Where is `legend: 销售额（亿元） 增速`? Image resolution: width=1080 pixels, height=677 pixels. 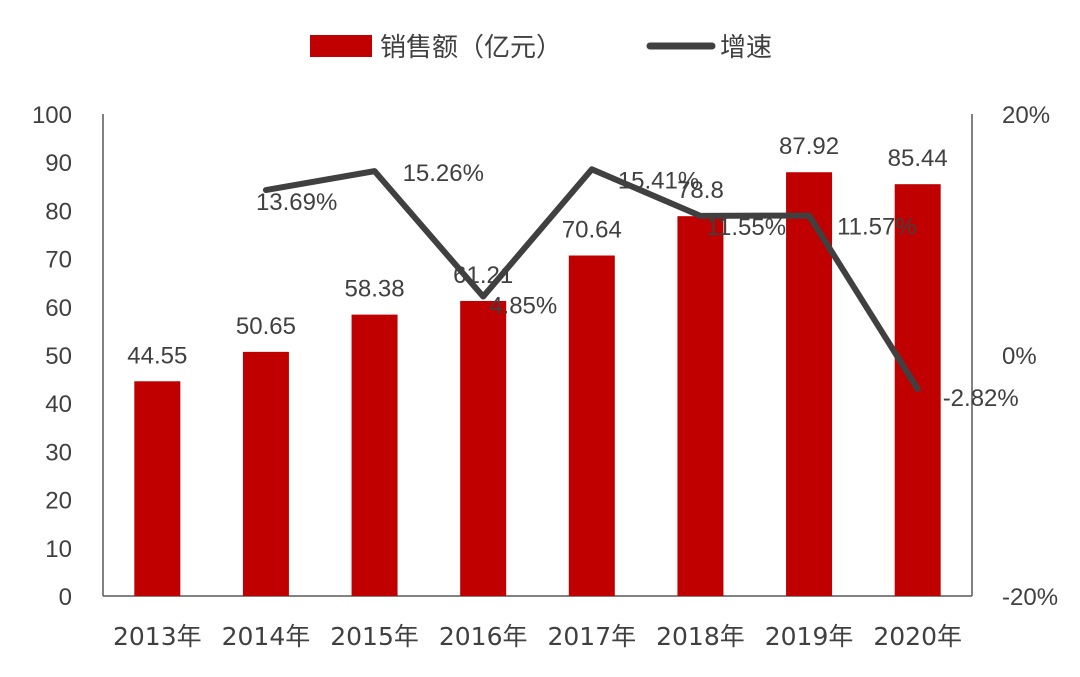 legend: 销售额（亿元） 增速 is located at coordinates (541, 48).